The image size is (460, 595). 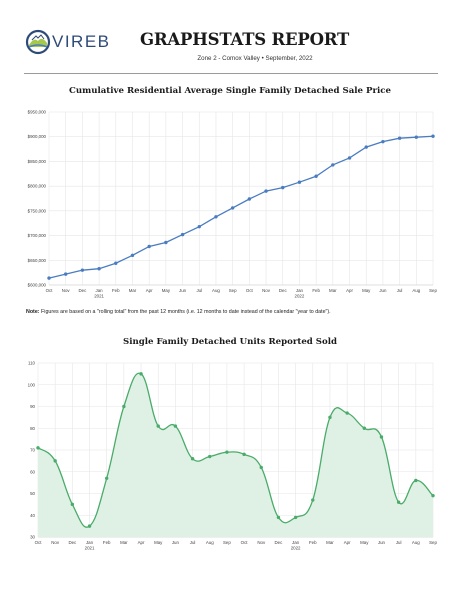 I want to click on y-tick-label: 80, so click(x=32, y=428).